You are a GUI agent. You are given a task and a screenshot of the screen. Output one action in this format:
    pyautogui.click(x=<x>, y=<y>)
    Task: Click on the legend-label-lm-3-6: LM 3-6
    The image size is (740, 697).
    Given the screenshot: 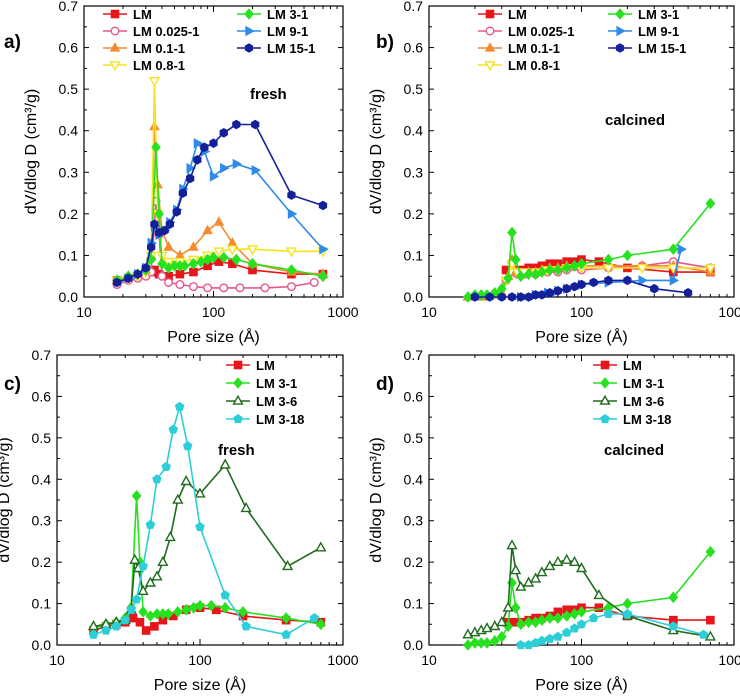 What is the action you would take?
    pyautogui.click(x=643, y=401)
    